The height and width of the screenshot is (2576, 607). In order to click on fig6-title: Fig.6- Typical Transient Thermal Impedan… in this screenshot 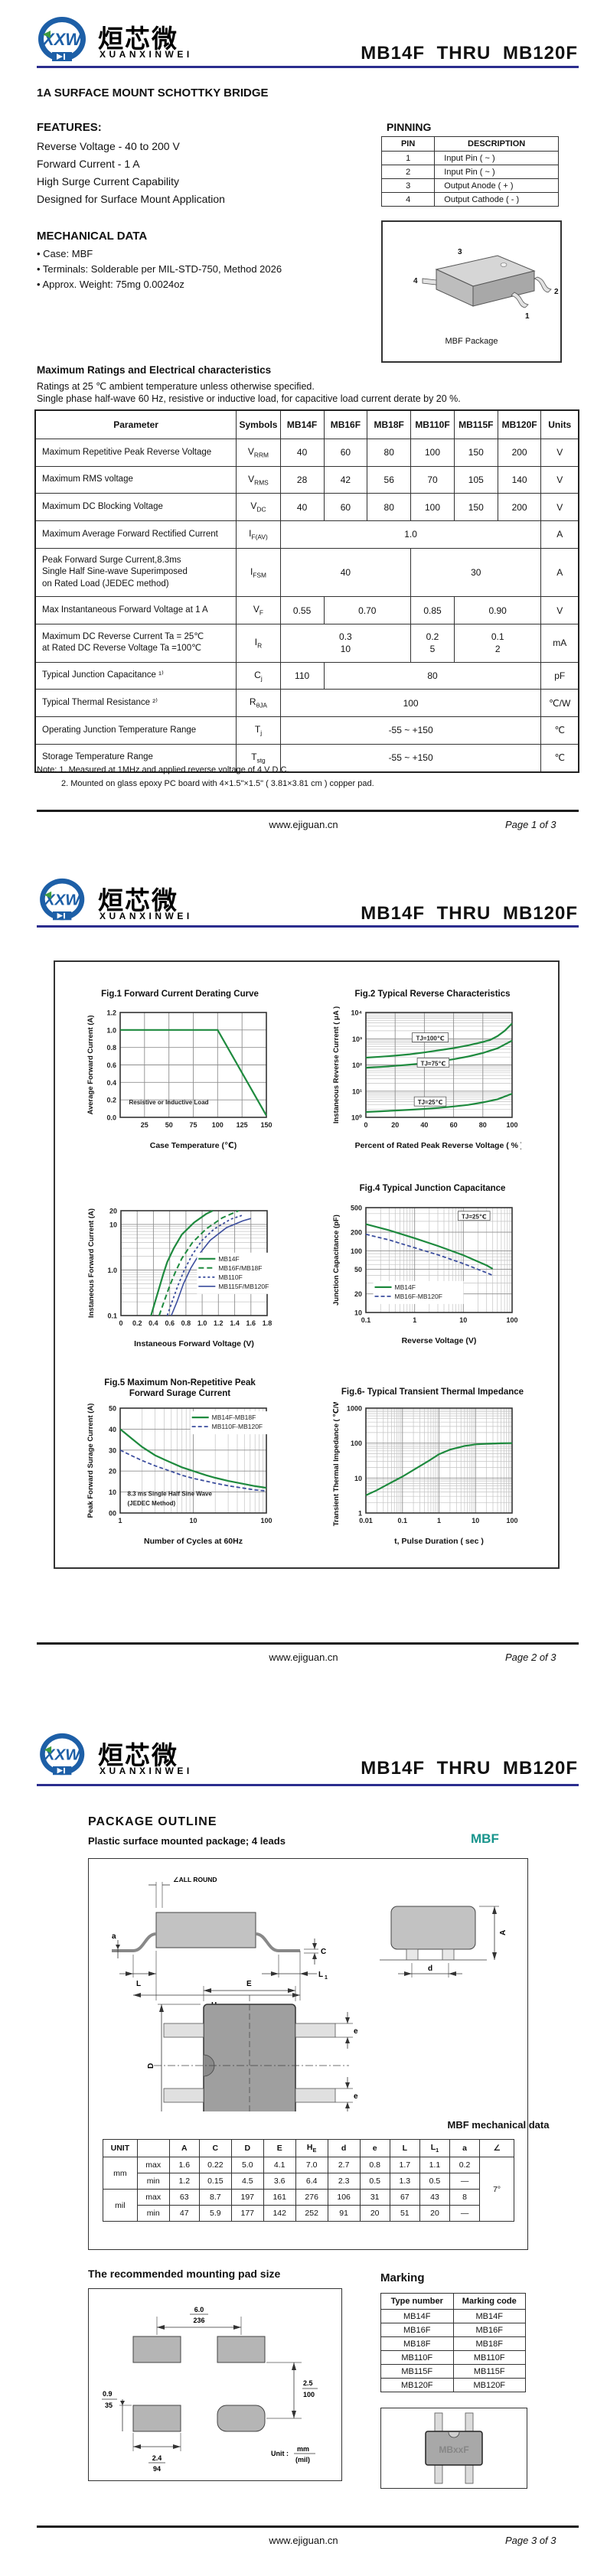, I will do `click(433, 1392)`.